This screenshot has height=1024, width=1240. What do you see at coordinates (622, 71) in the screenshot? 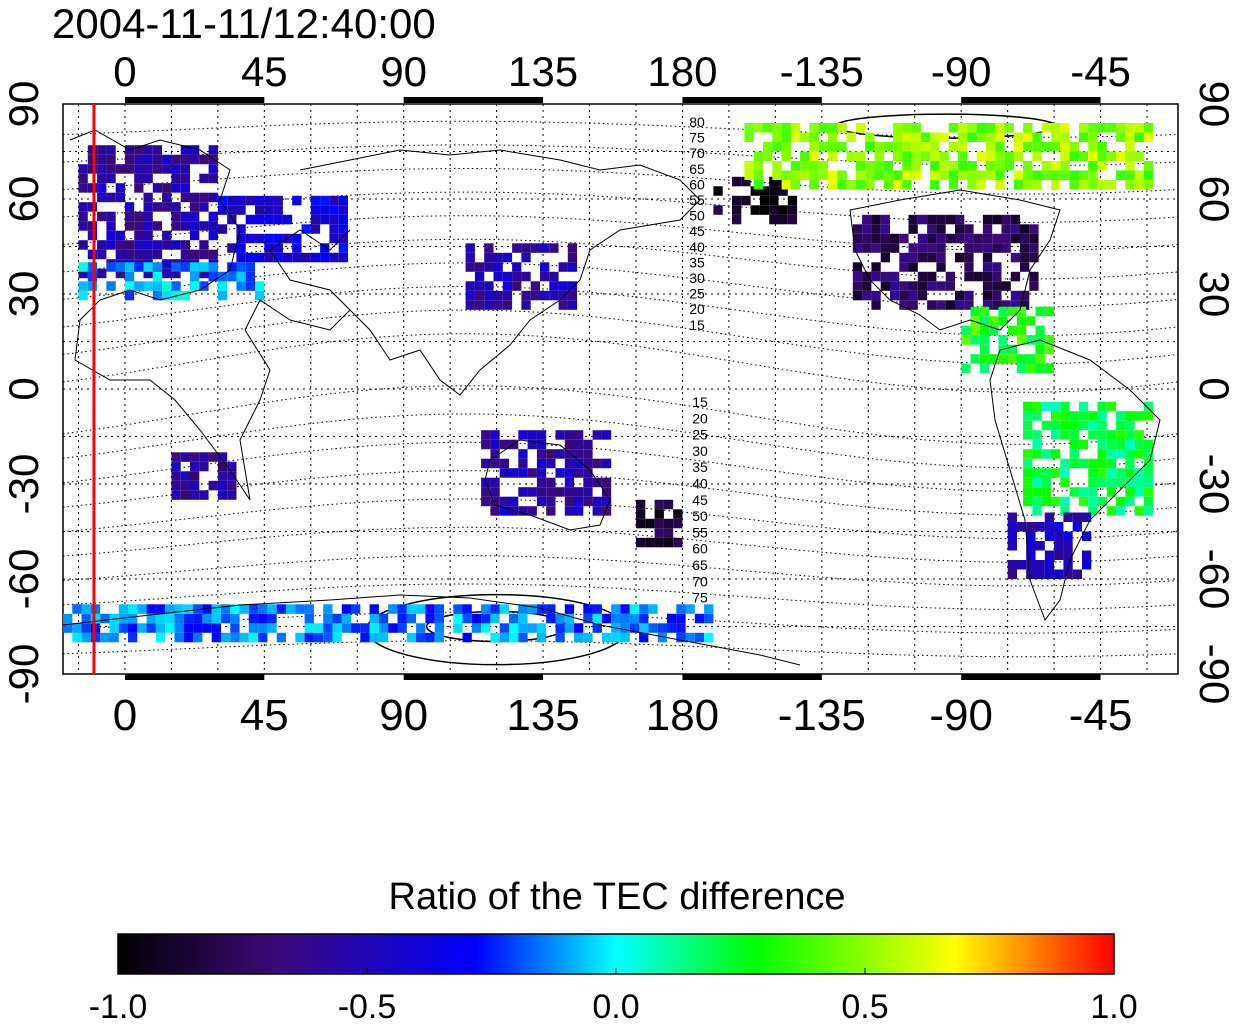
I see `top-axis-ticks: 0 45 90 135 180 -135 -90 -45` at bounding box center [622, 71].